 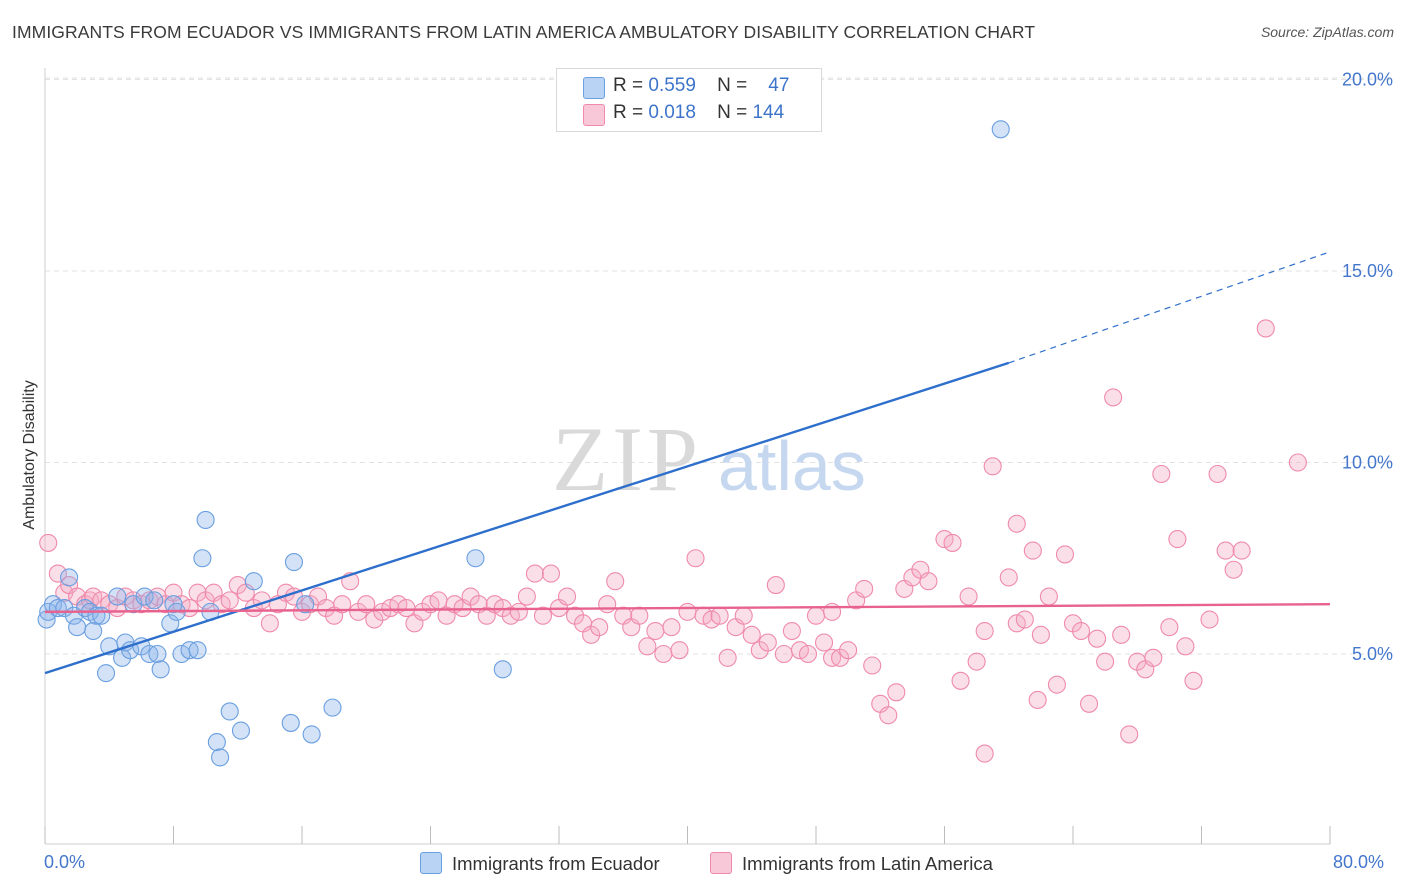 I want to click on bottom-legend-latam: Immigrants from Latin America, so click(x=851, y=863).